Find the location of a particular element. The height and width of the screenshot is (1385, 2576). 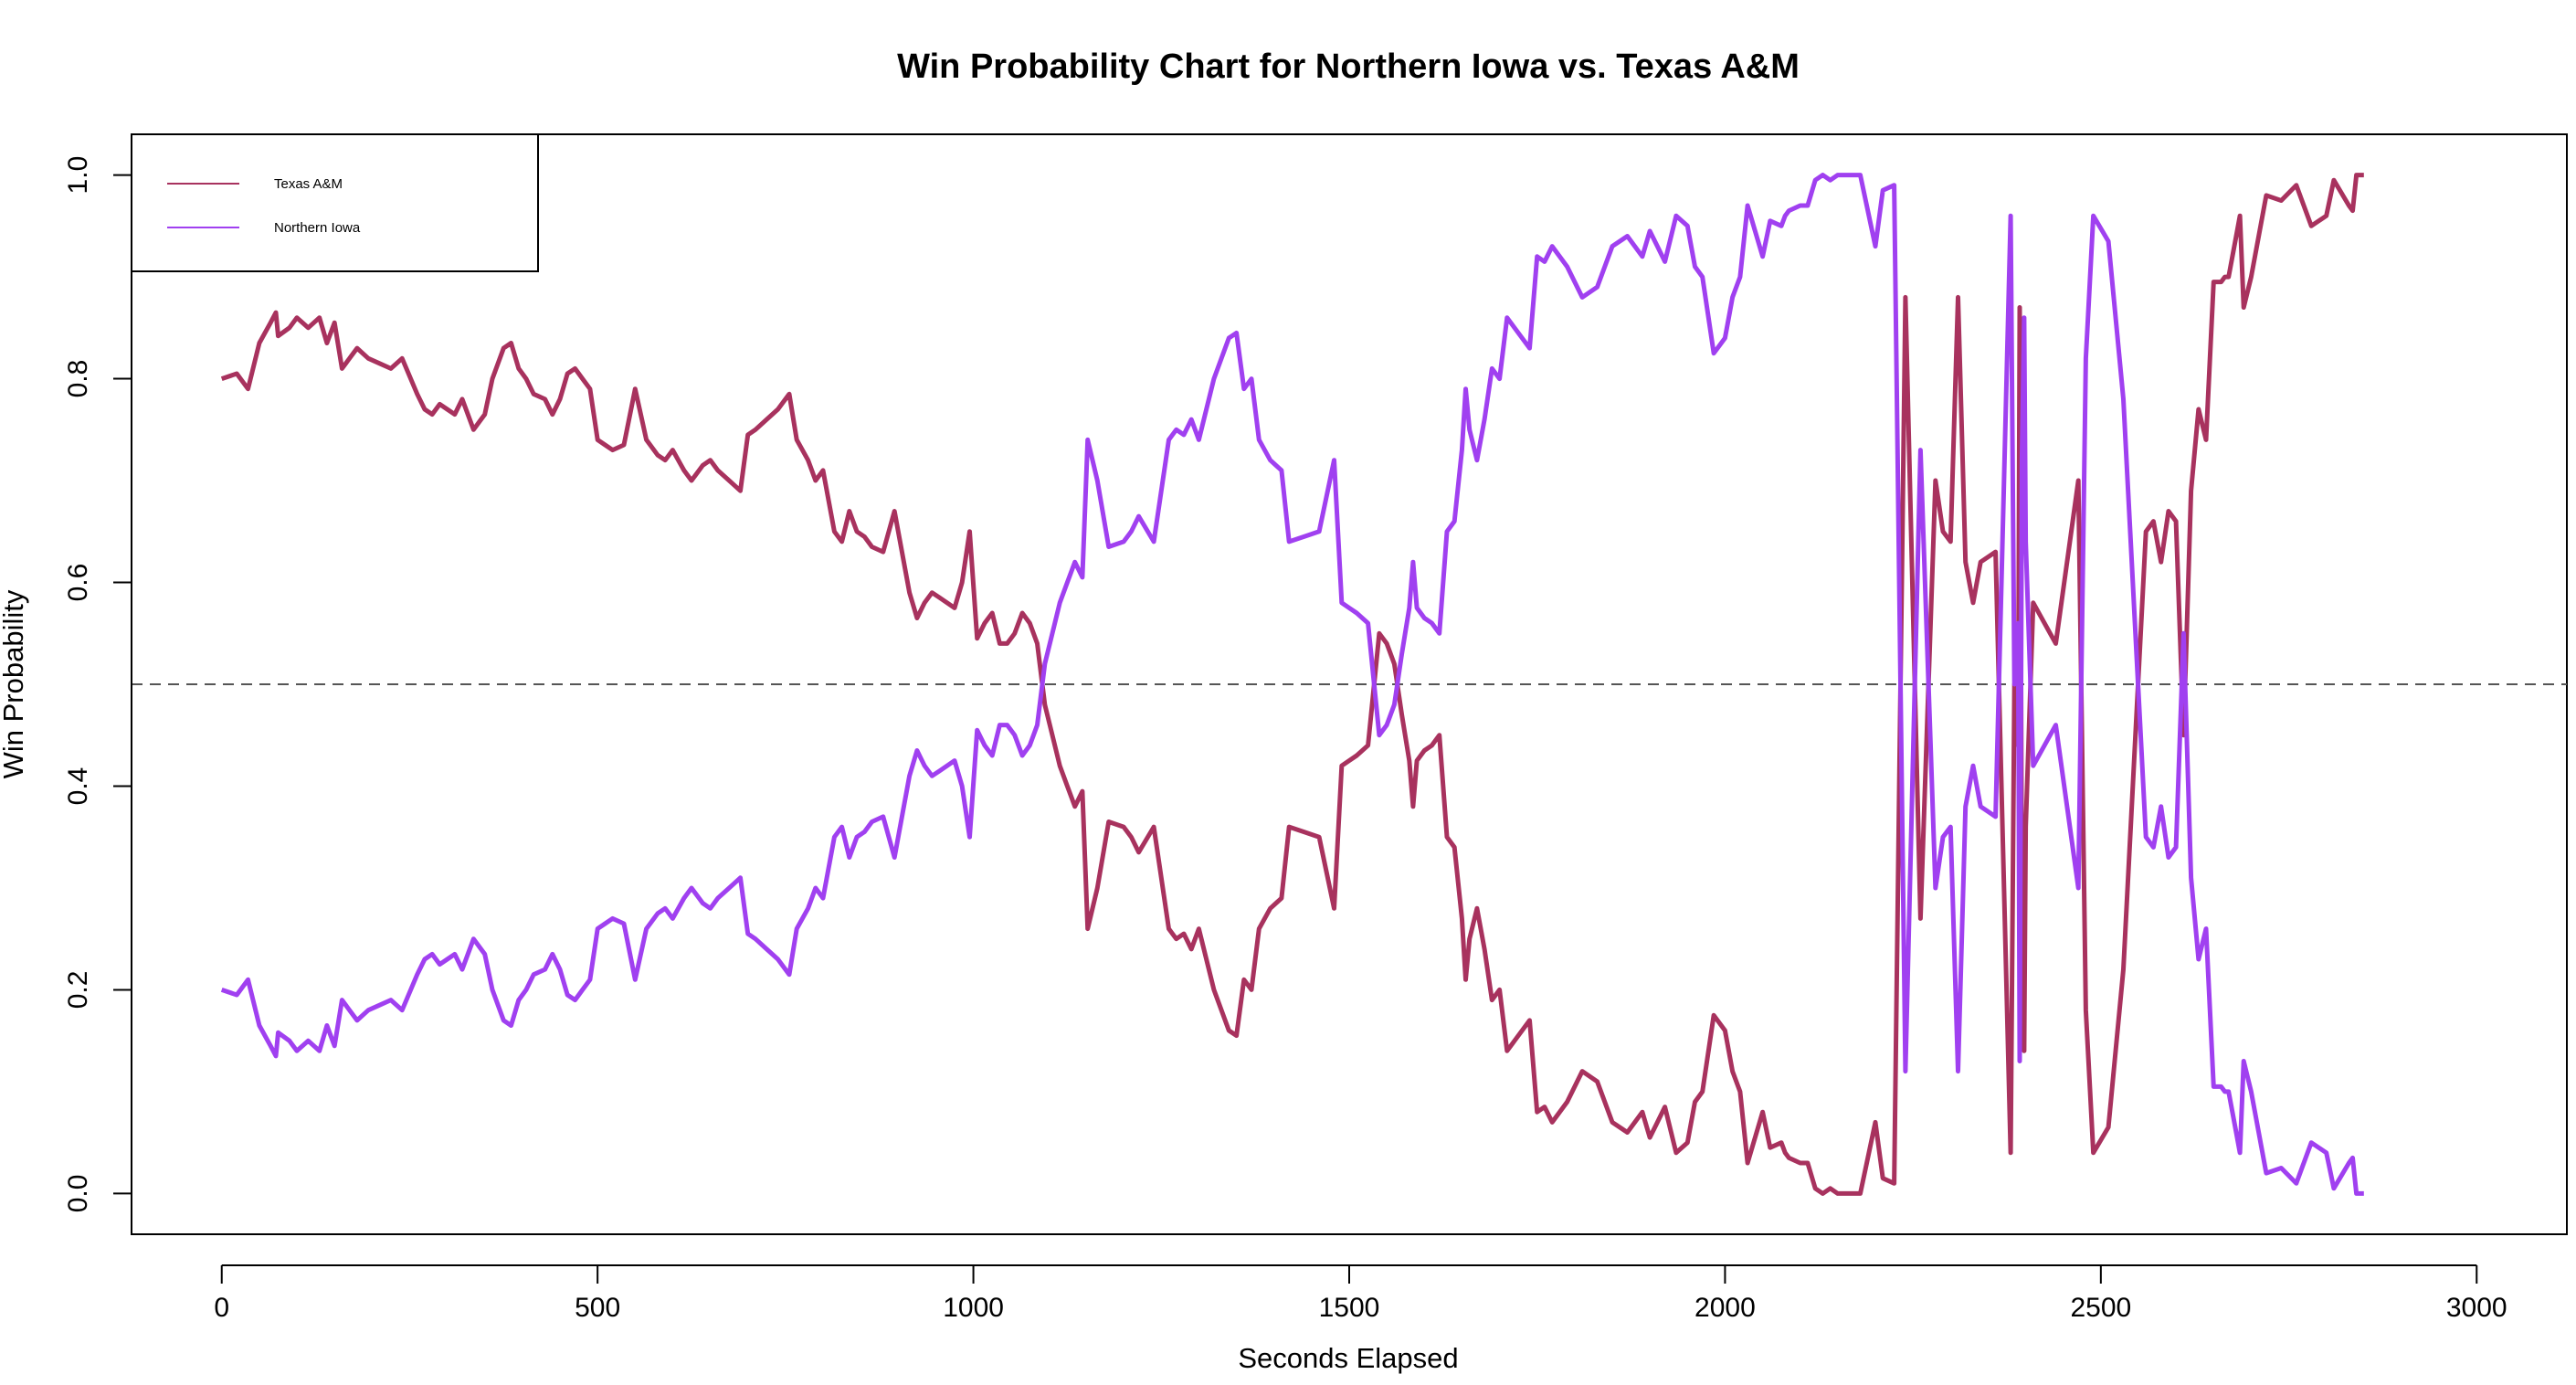

y-axis: 0.0 0.2 0.4 0.6 0.8 1.0 is located at coordinates (97, 684).